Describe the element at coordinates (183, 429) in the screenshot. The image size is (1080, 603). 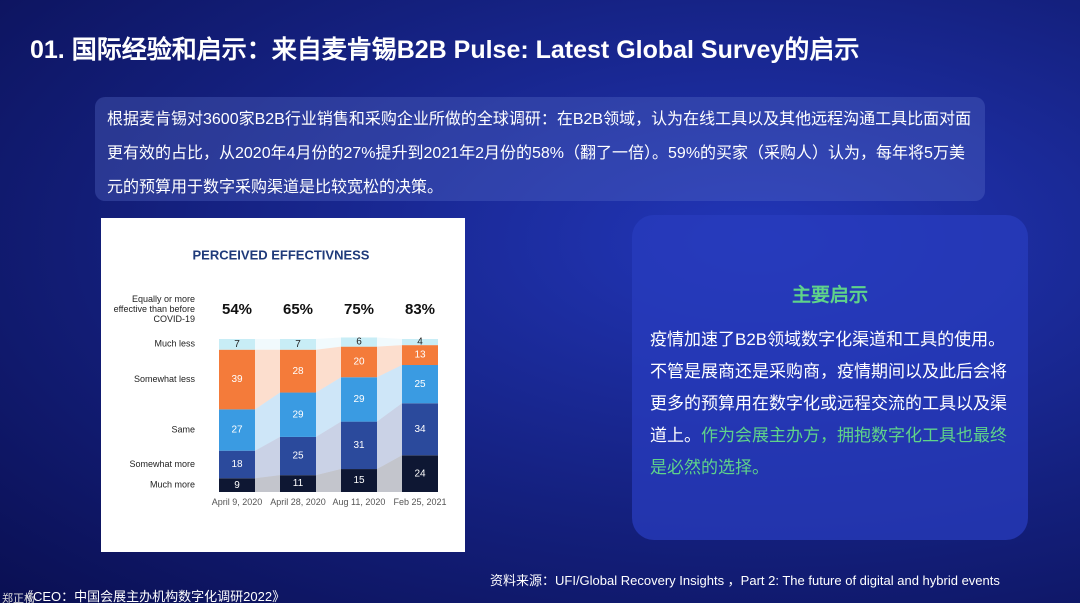
I see `legend-label: Same` at that location.